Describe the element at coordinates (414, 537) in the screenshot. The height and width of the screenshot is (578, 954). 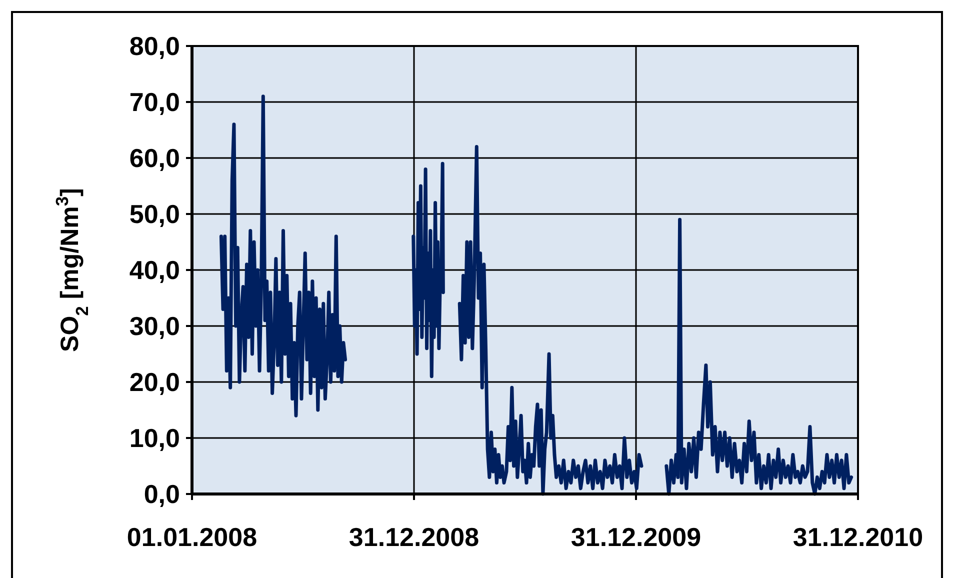
I see `x-tick-label: 31.12.2008` at that location.